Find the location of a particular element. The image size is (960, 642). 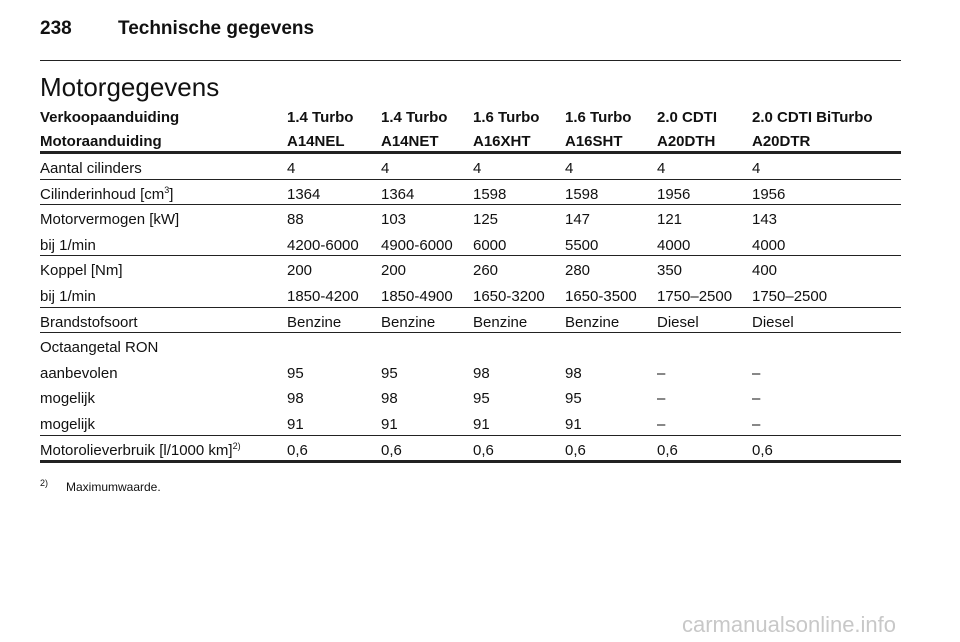

footnote-marker: 2) is located at coordinates (44, 483).